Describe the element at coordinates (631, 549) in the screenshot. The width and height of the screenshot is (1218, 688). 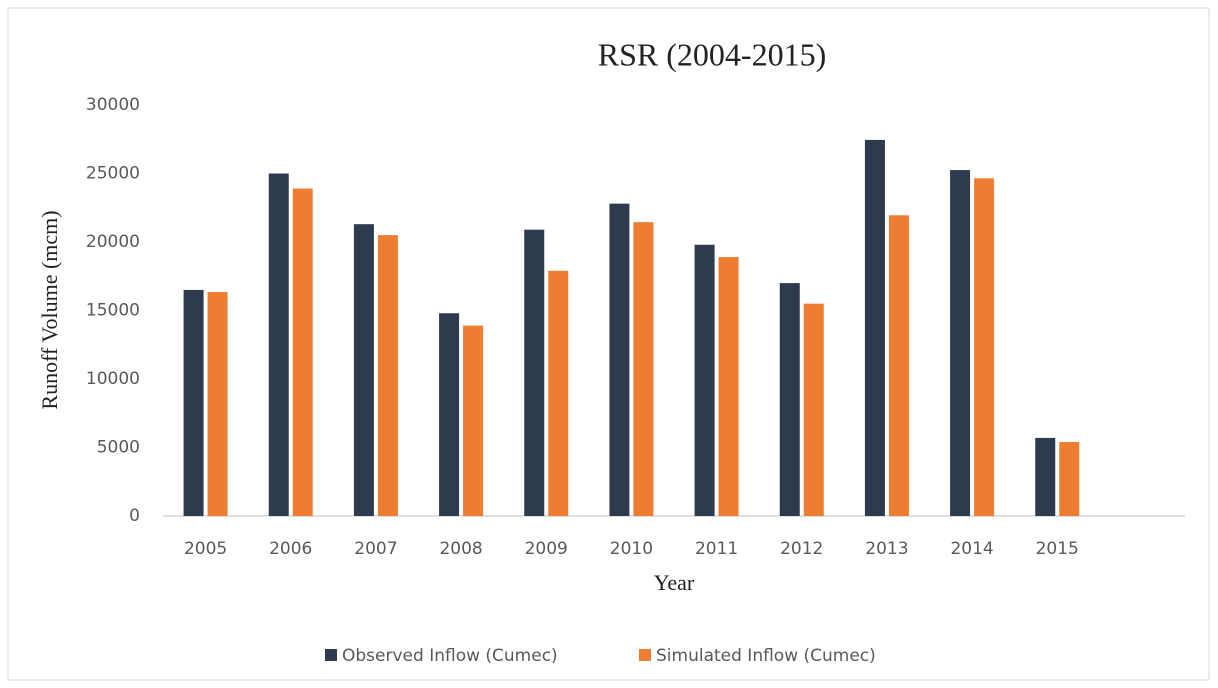
I see `x-tick-label: 2010` at that location.